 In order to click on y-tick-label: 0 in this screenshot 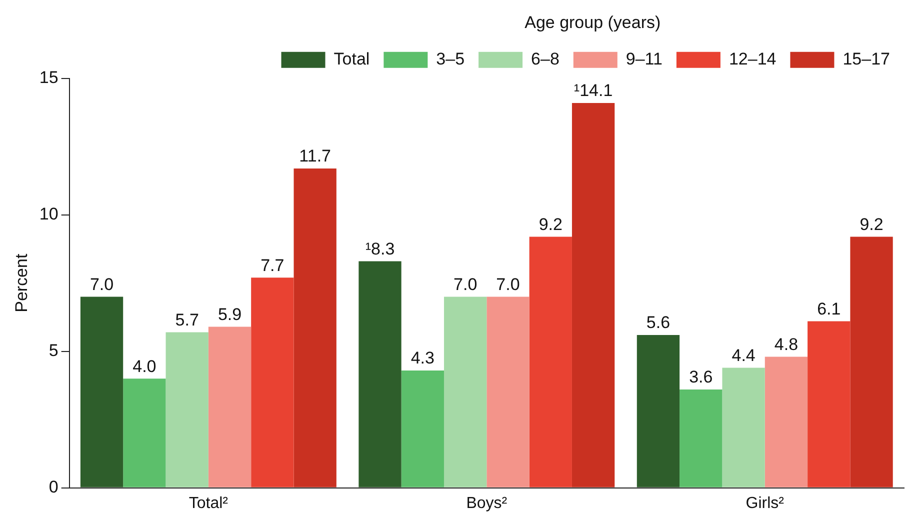, I will do `click(53, 486)`.